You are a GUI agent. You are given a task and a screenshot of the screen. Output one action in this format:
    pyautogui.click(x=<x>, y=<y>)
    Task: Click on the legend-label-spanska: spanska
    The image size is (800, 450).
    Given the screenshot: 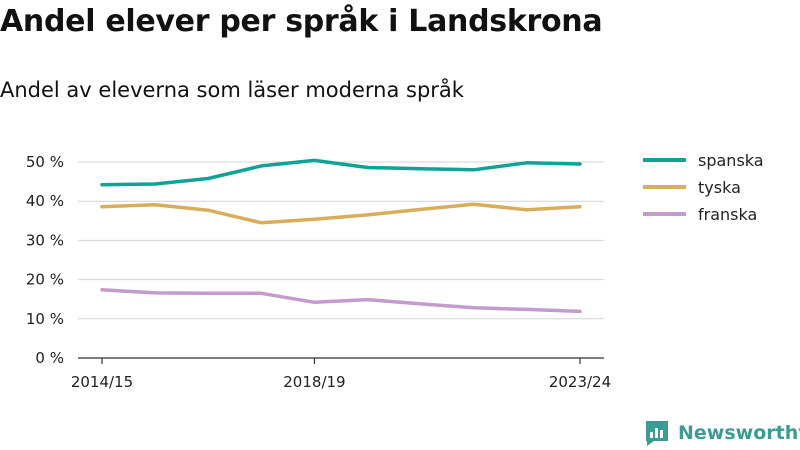 What is the action you would take?
    pyautogui.click(x=731, y=160)
    